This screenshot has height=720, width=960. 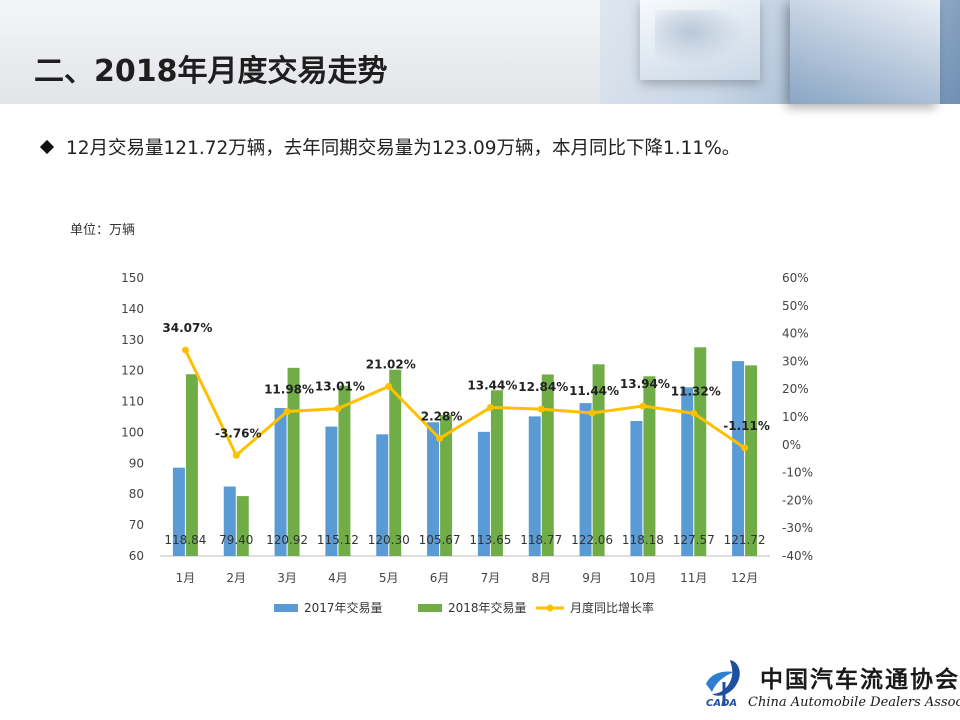 I want to click on header-image, so click(x=780, y=52).